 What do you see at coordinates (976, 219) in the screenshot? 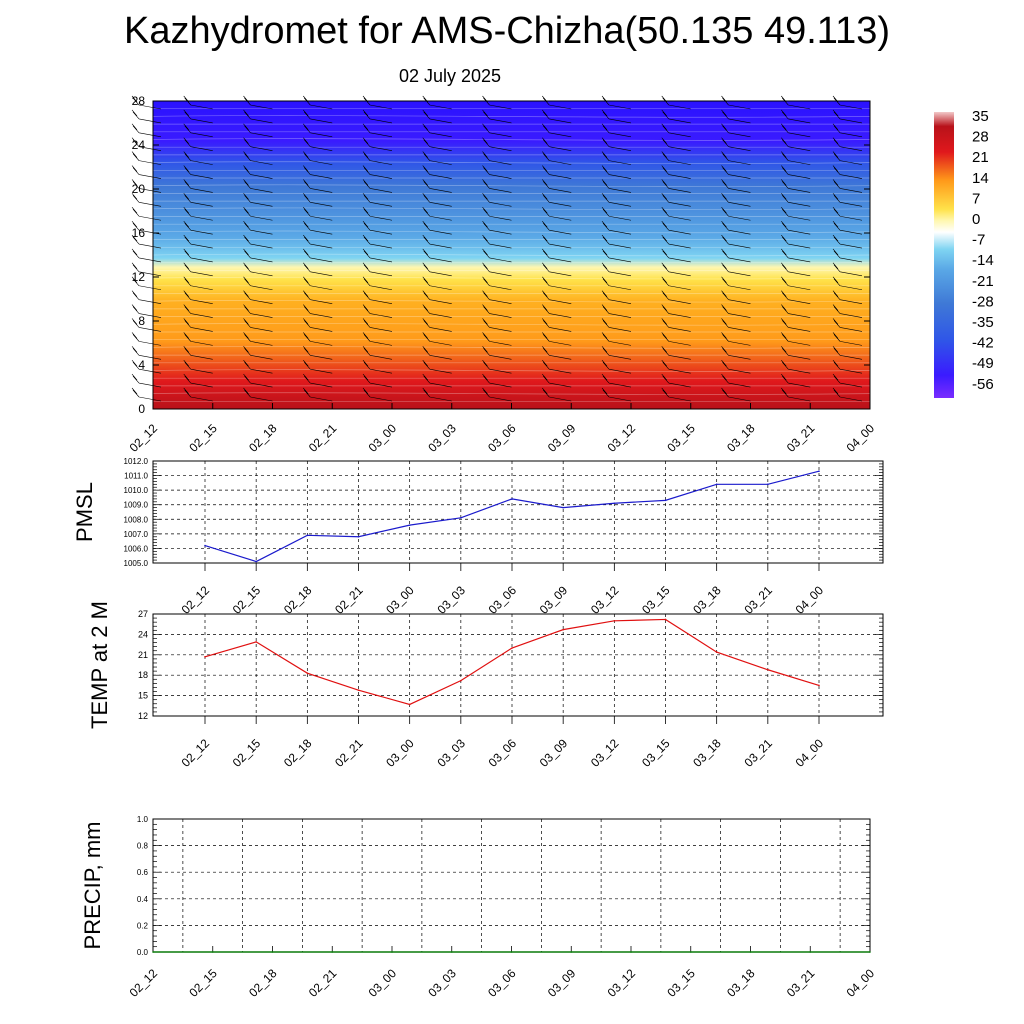
I see `colorbar-label: 0` at bounding box center [976, 219].